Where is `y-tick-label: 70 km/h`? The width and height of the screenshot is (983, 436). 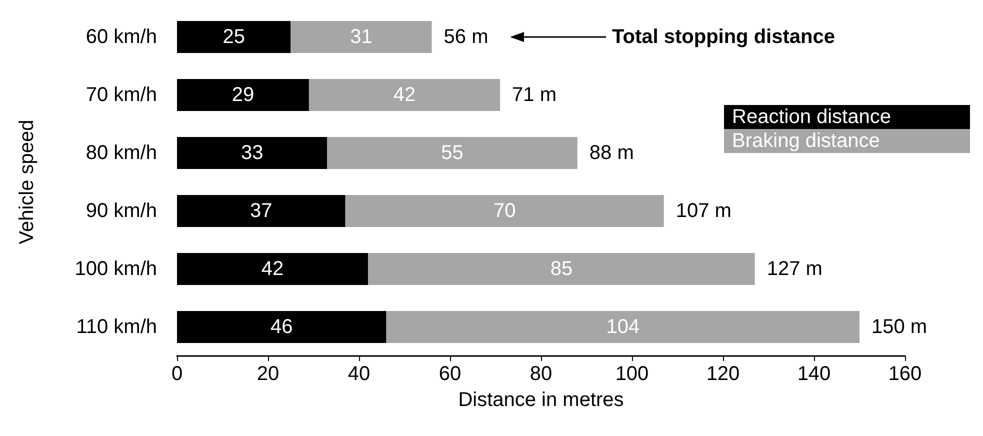
y-tick-label: 70 km/h is located at coordinates (121, 95).